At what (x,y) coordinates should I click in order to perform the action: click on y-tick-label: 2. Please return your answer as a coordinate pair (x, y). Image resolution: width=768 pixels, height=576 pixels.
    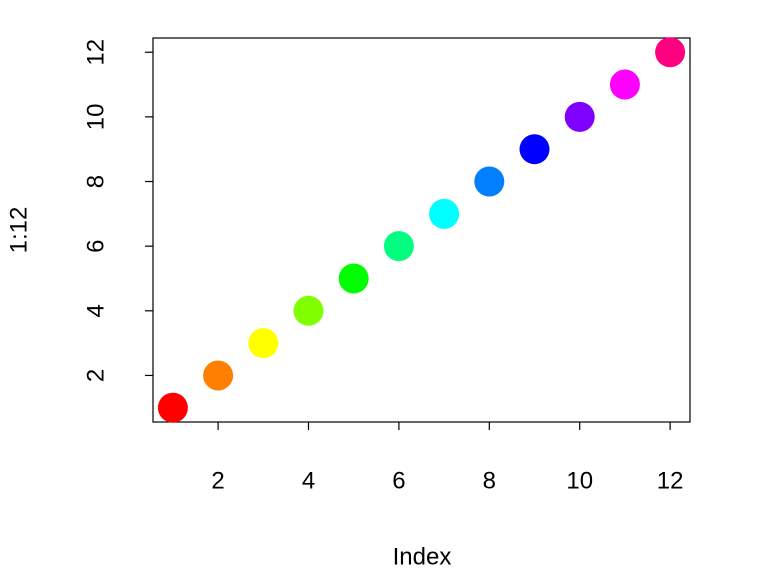
    Looking at the image, I should click on (95, 375).